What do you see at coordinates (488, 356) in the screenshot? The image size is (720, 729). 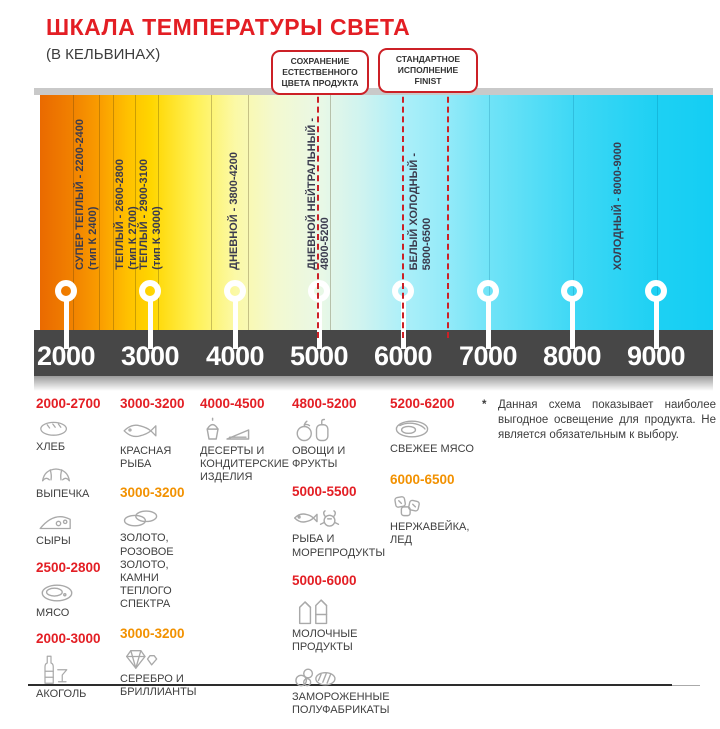 I see `axis-tick-7000: 7000` at bounding box center [488, 356].